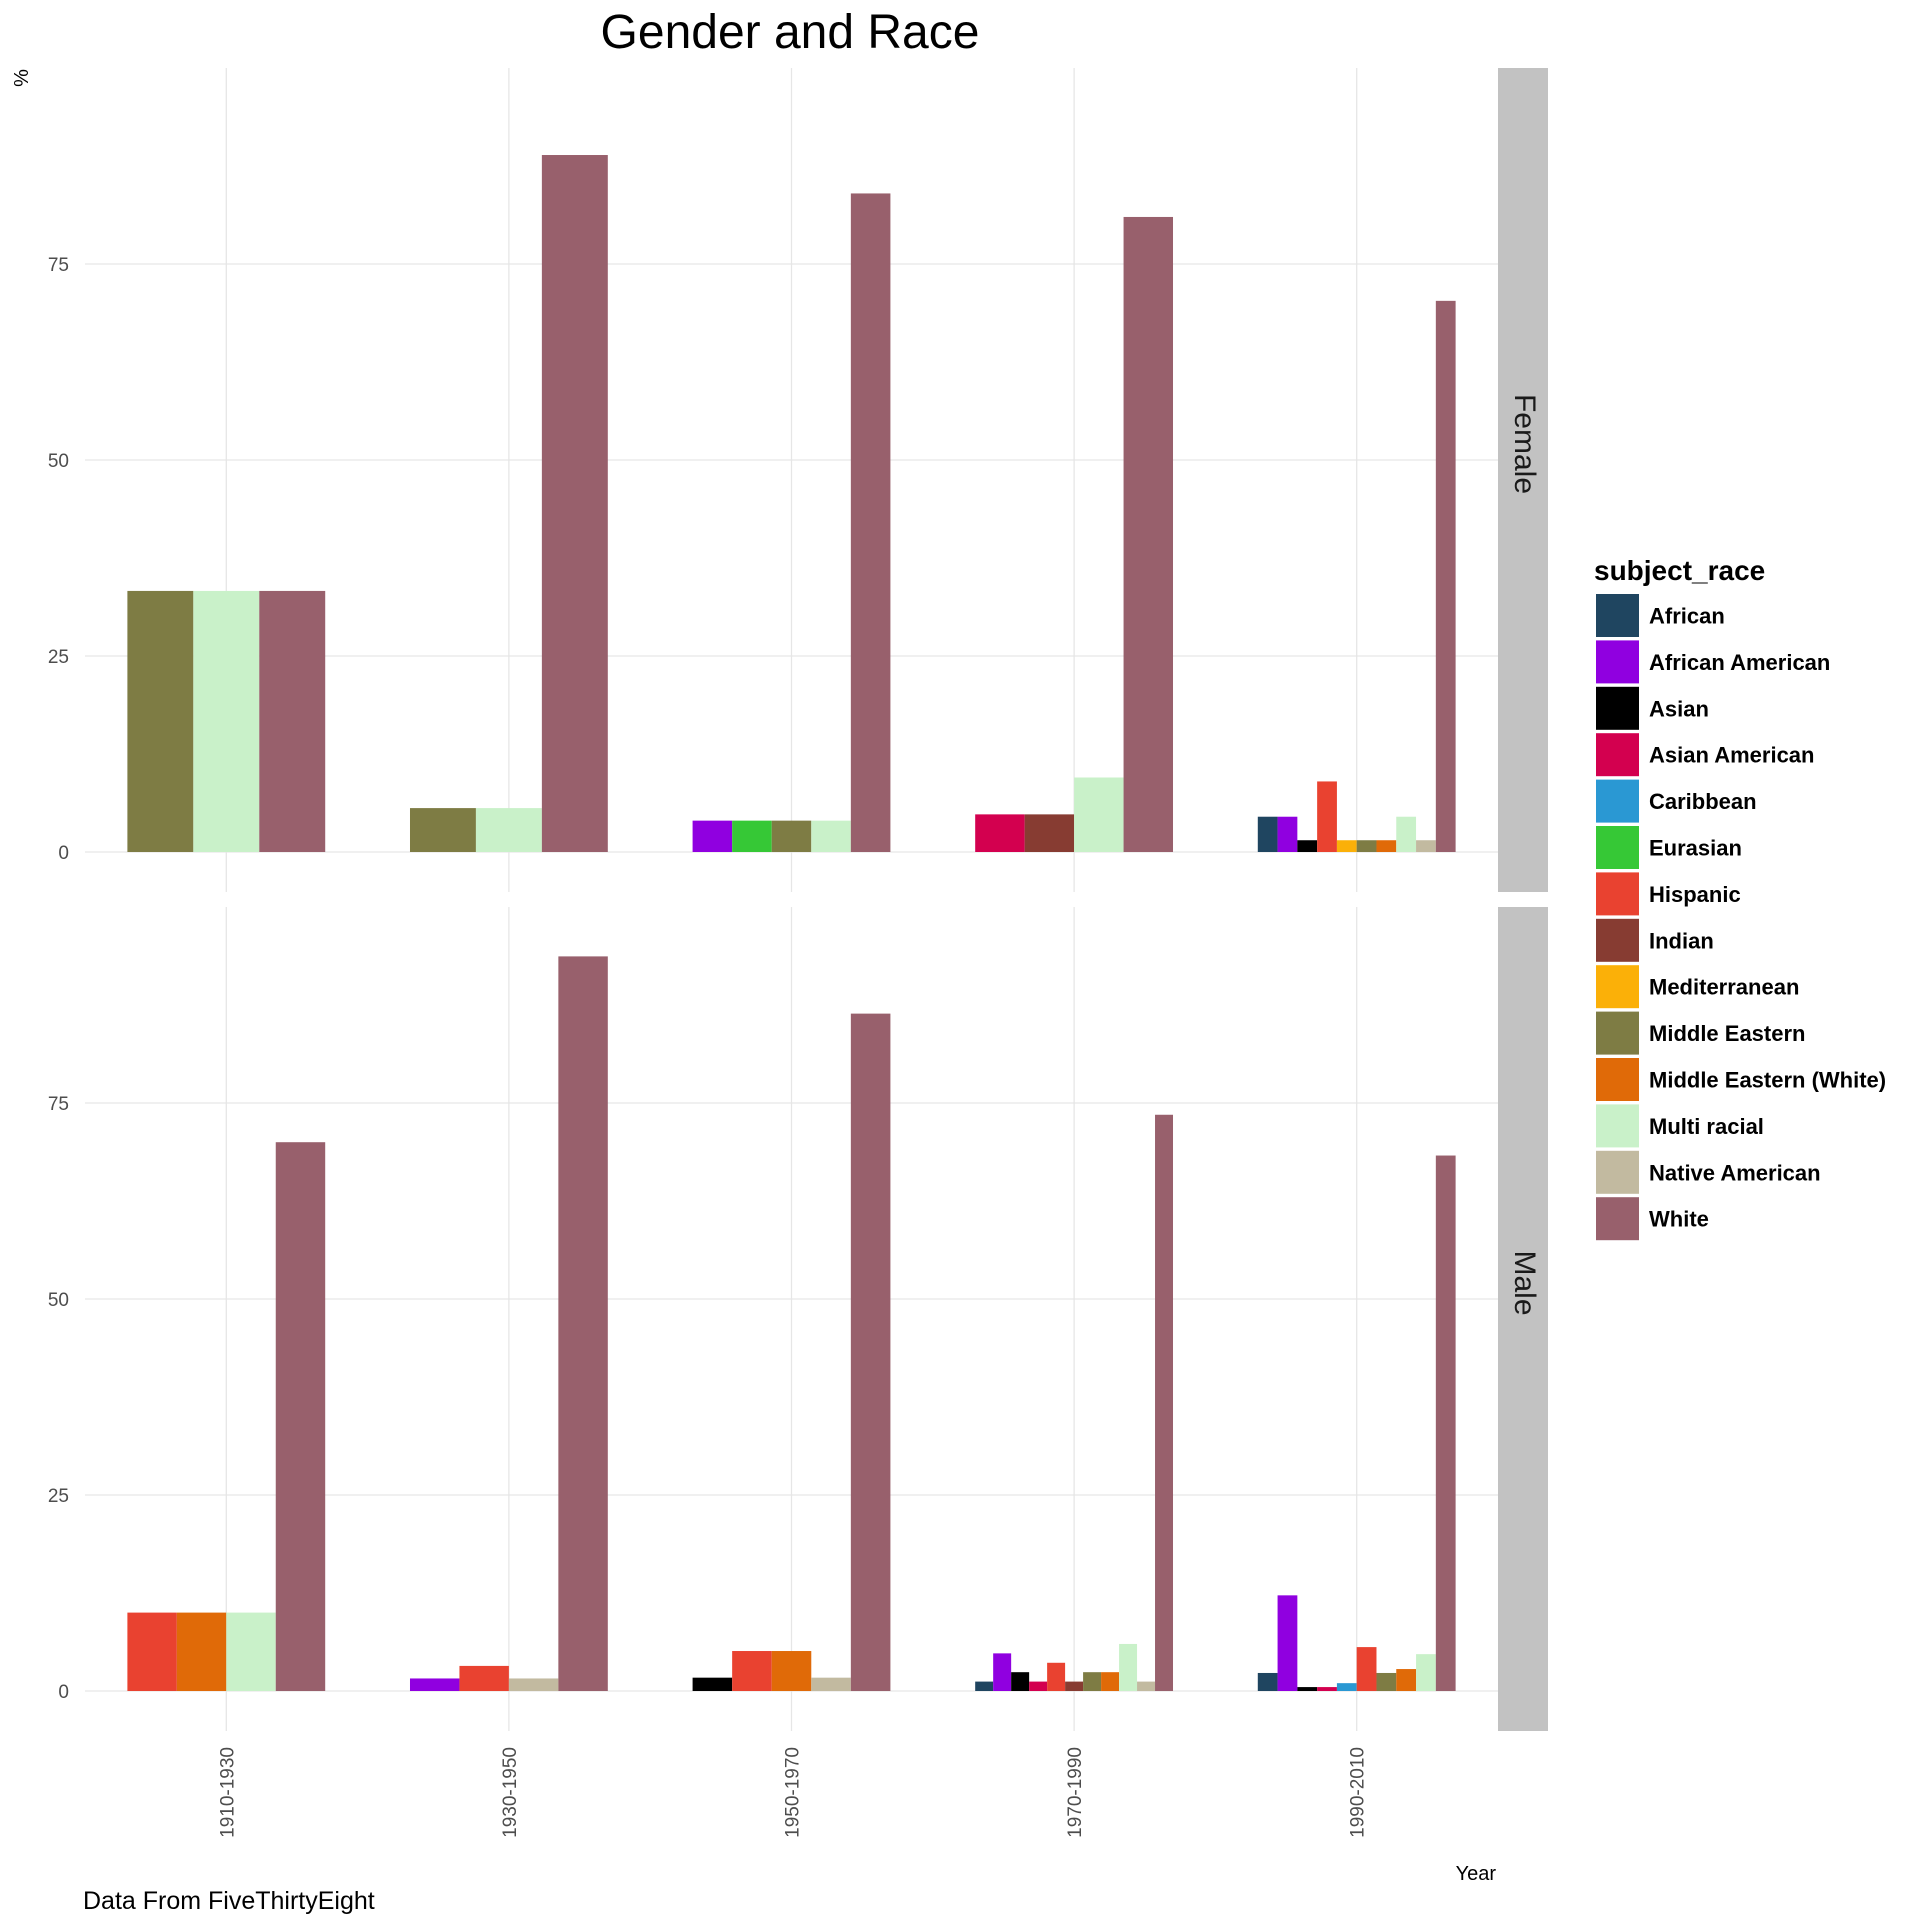  I want to click on bar-female-1990-2010-mediterranean, so click(1346, 846).